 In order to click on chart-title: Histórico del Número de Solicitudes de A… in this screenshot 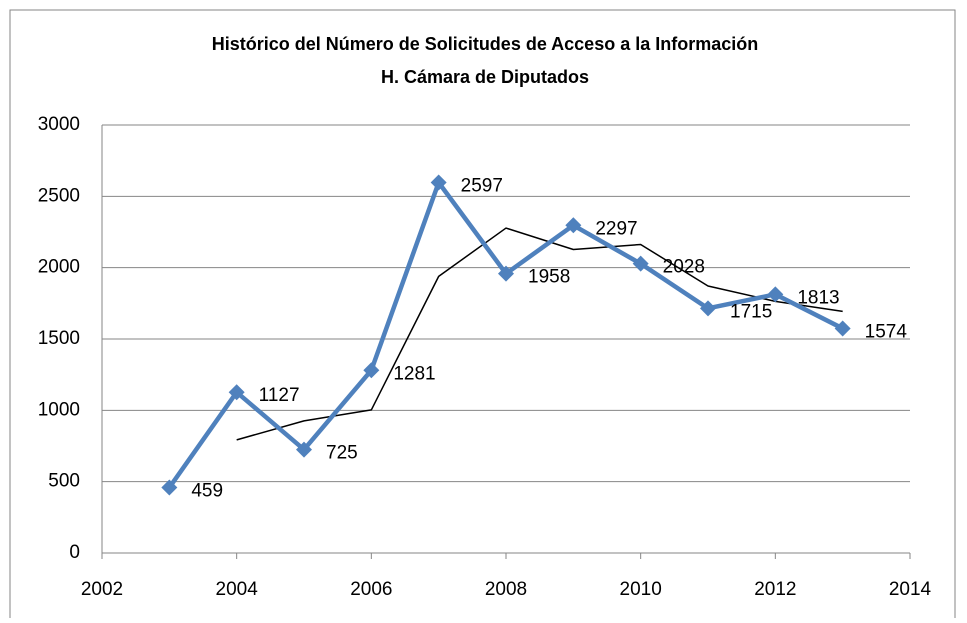, I will do `click(485, 44)`.